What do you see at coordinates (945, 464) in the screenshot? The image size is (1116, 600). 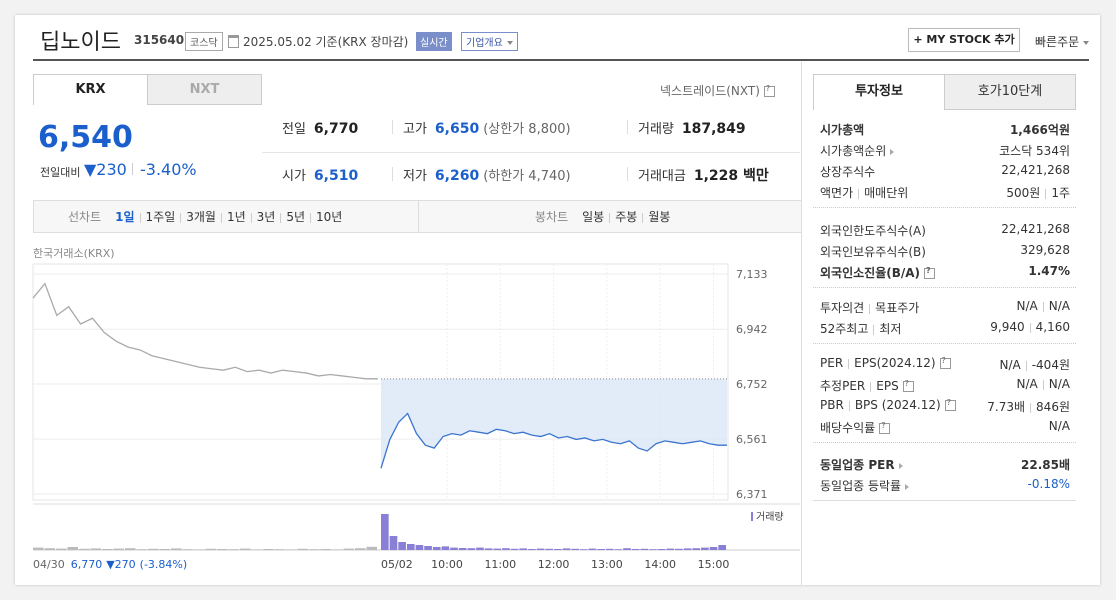 I see `info-row: 동일업종 PER 22.85배` at bounding box center [945, 464].